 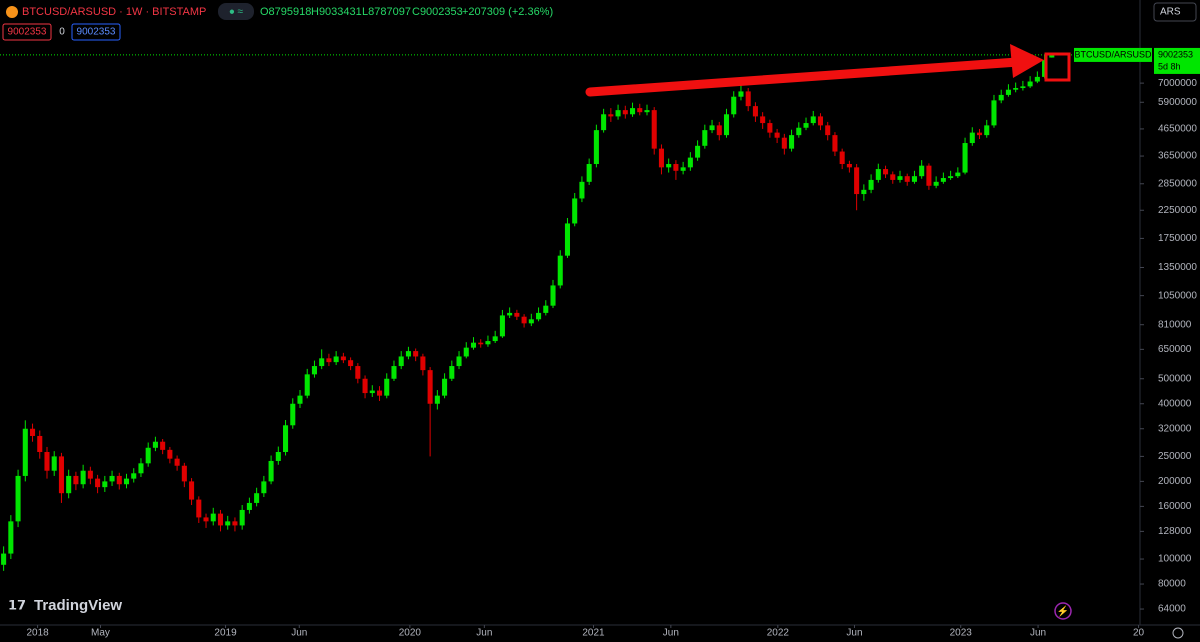 I want to click on ask-badge, so click(x=96, y=32).